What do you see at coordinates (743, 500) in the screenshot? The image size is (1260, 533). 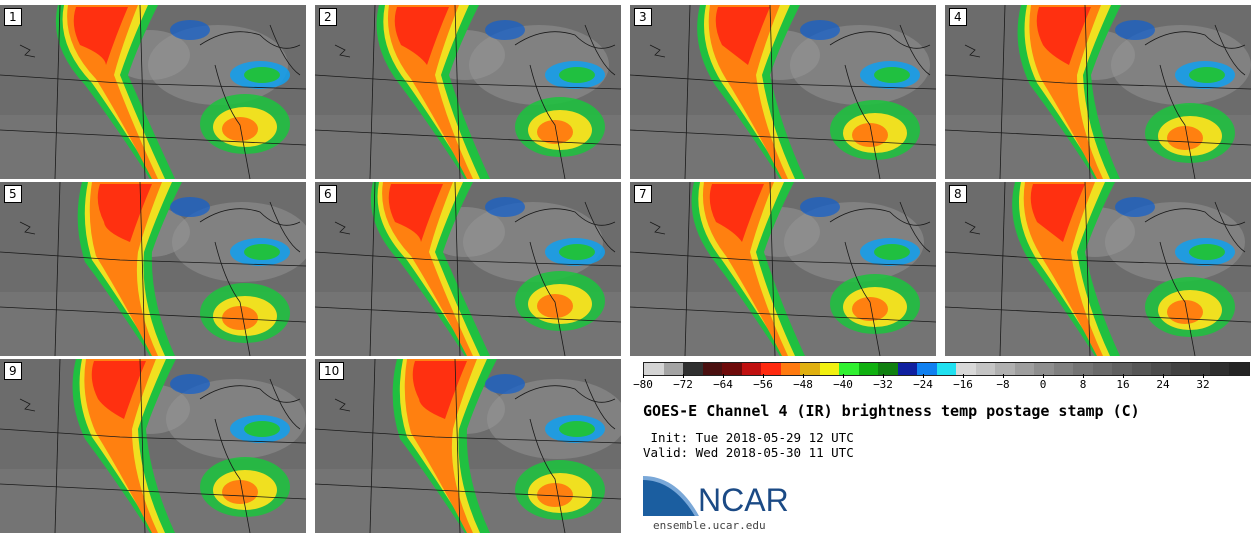 I see `ncar-logo-text: NCAR` at bounding box center [743, 500].